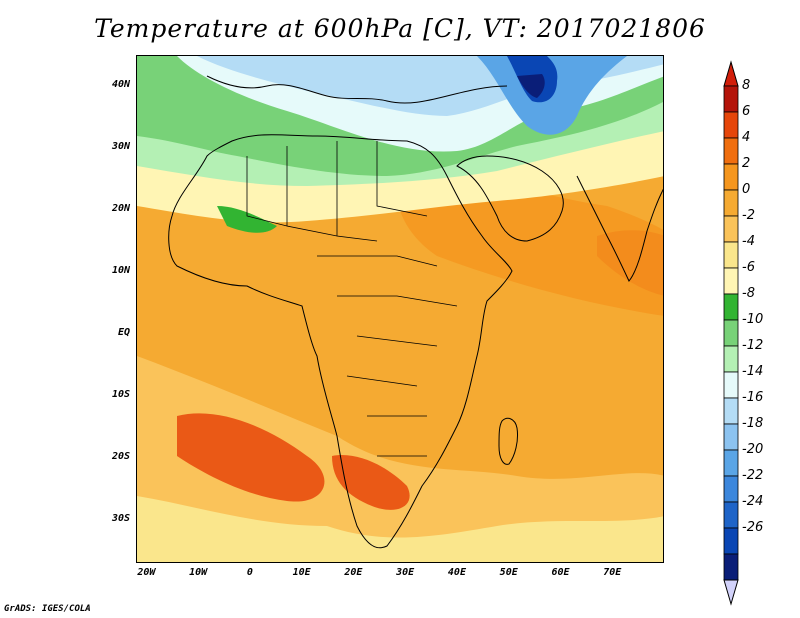 This screenshot has height=618, width=800. Describe the element at coordinates (753, 423) in the screenshot. I see `colorbar-level-label: -18` at that location.